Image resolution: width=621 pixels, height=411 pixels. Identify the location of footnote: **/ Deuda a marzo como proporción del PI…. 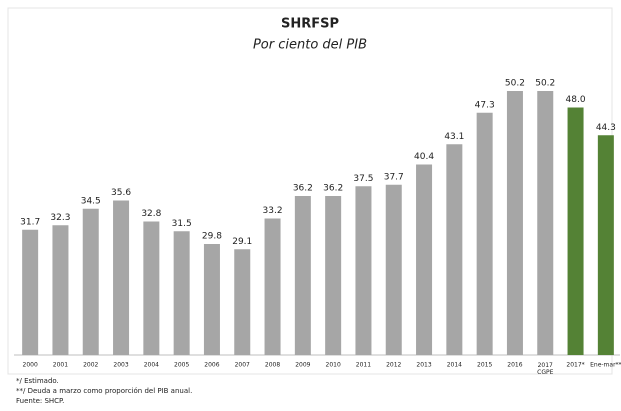
(104, 391).